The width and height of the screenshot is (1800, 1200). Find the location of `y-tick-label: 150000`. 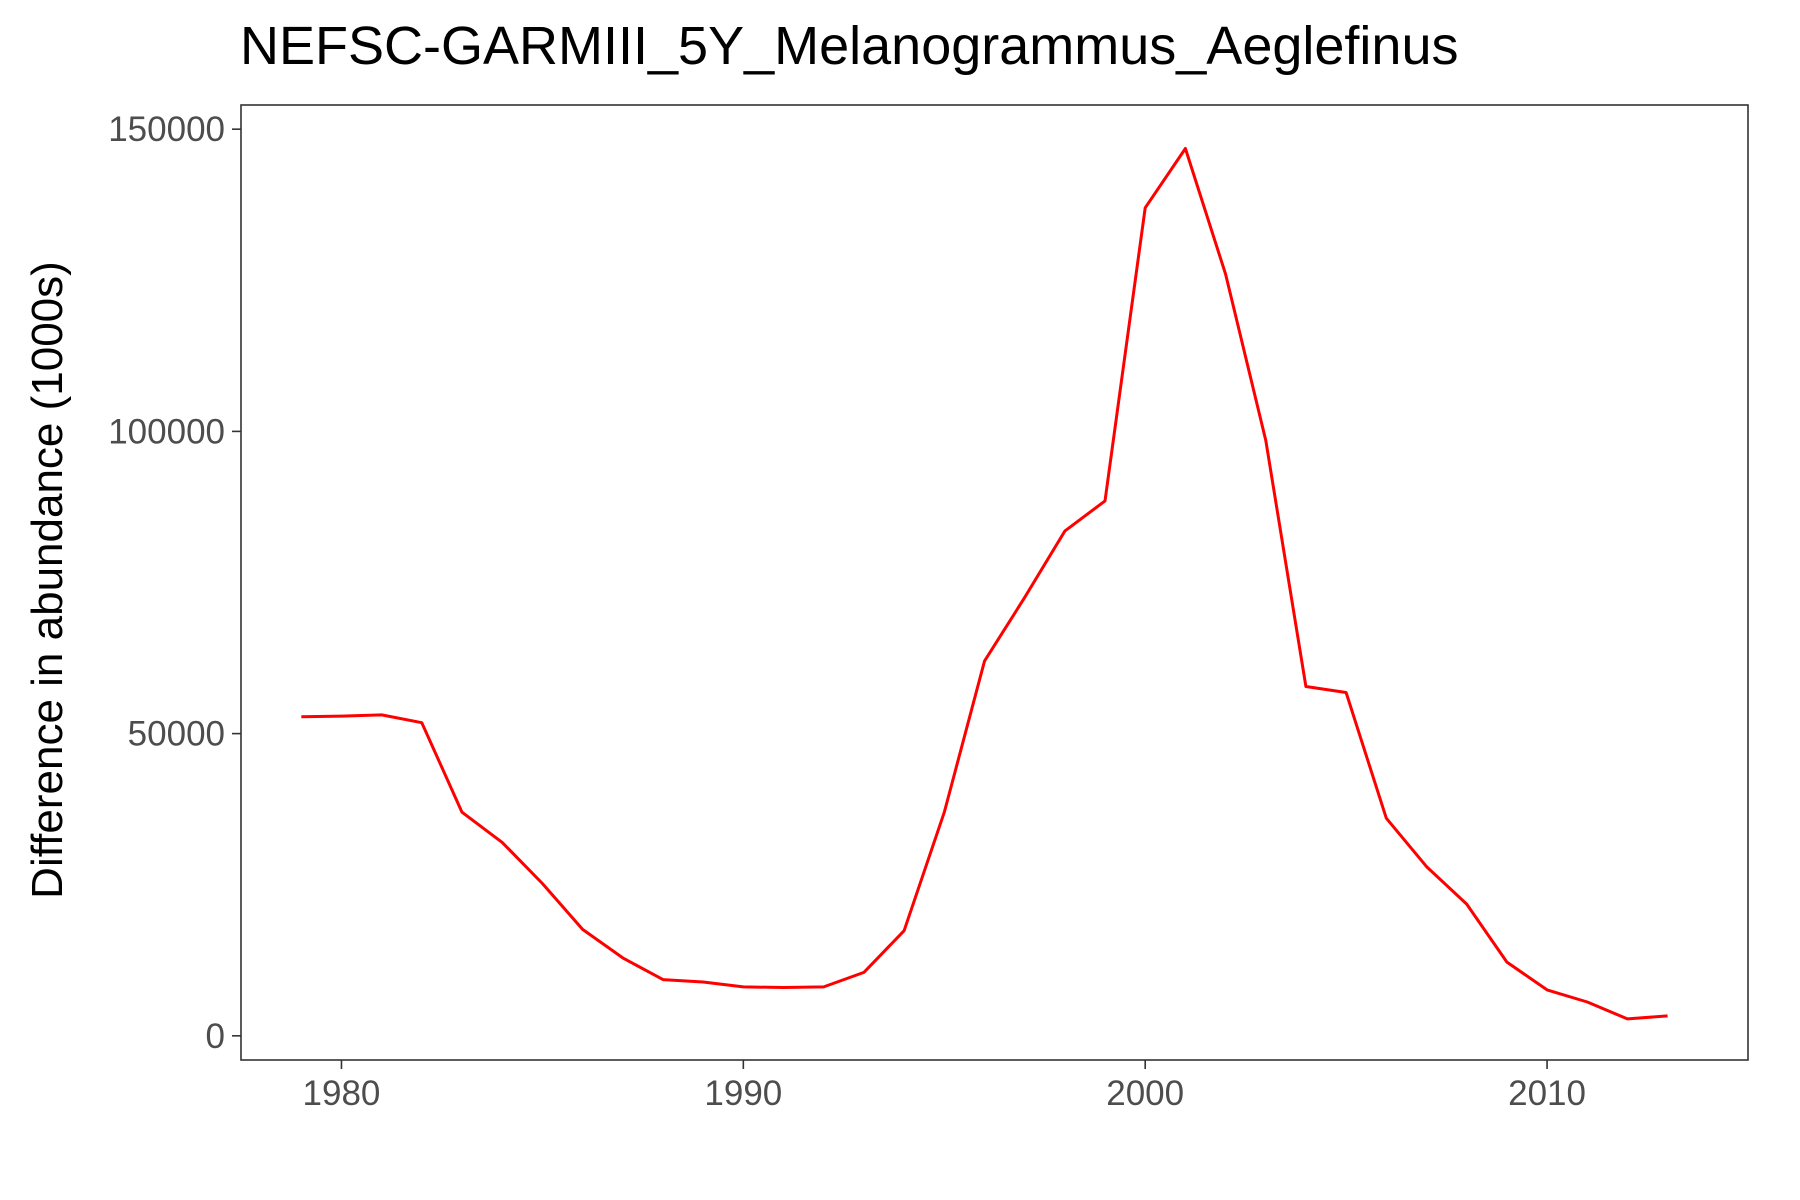

y-tick-label: 150000 is located at coordinates (166, 129).